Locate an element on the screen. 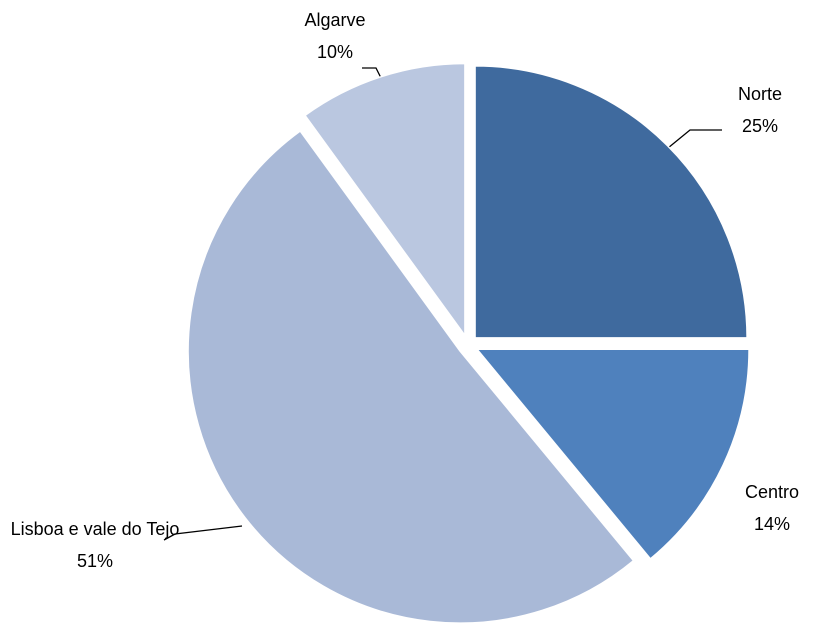 This screenshot has width=816, height=630. slice-label: Centro 14% is located at coordinates (769, 508).